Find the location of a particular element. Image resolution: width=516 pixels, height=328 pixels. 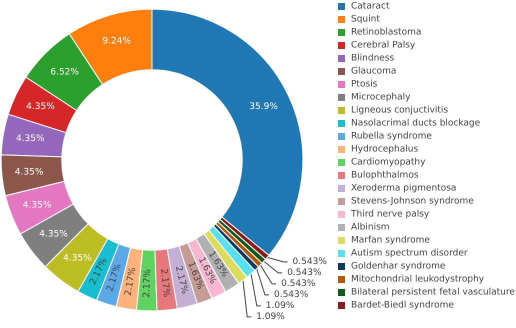

data-label: 35.9% is located at coordinates (263, 107).